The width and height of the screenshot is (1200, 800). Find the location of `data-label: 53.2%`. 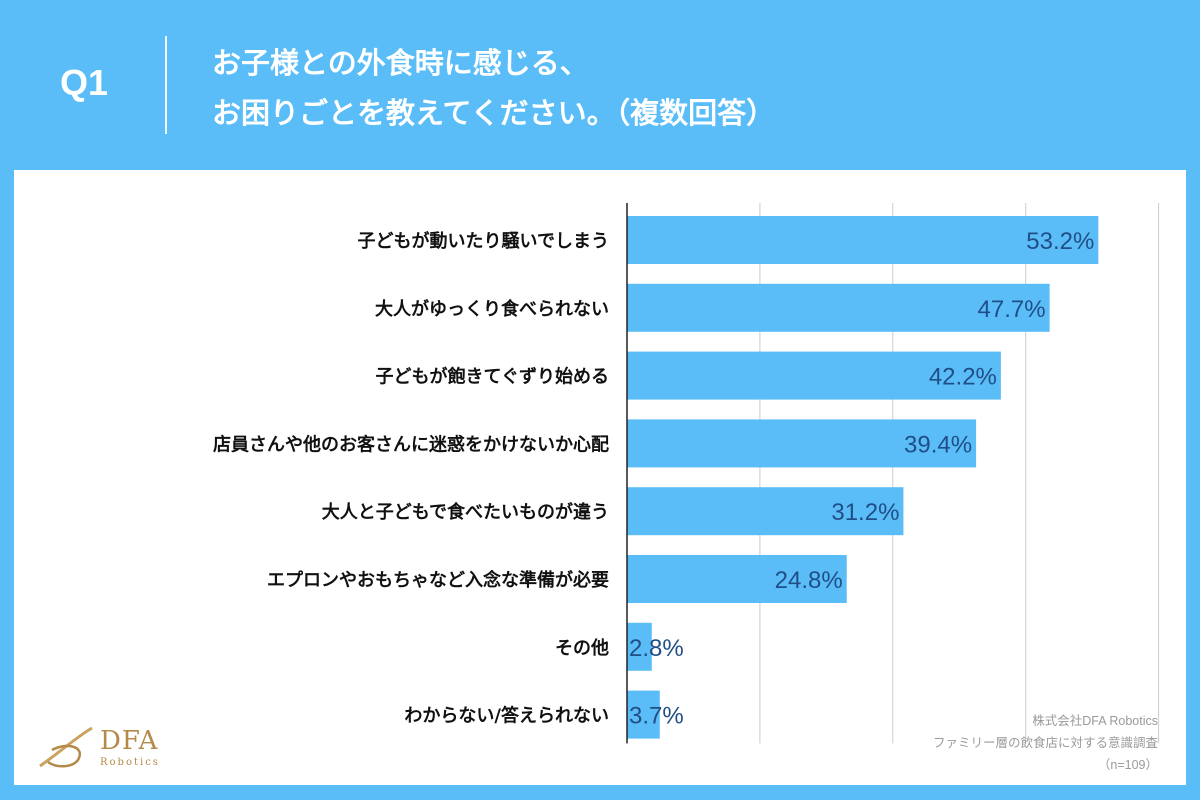

data-label: 53.2% is located at coordinates (1060, 241).